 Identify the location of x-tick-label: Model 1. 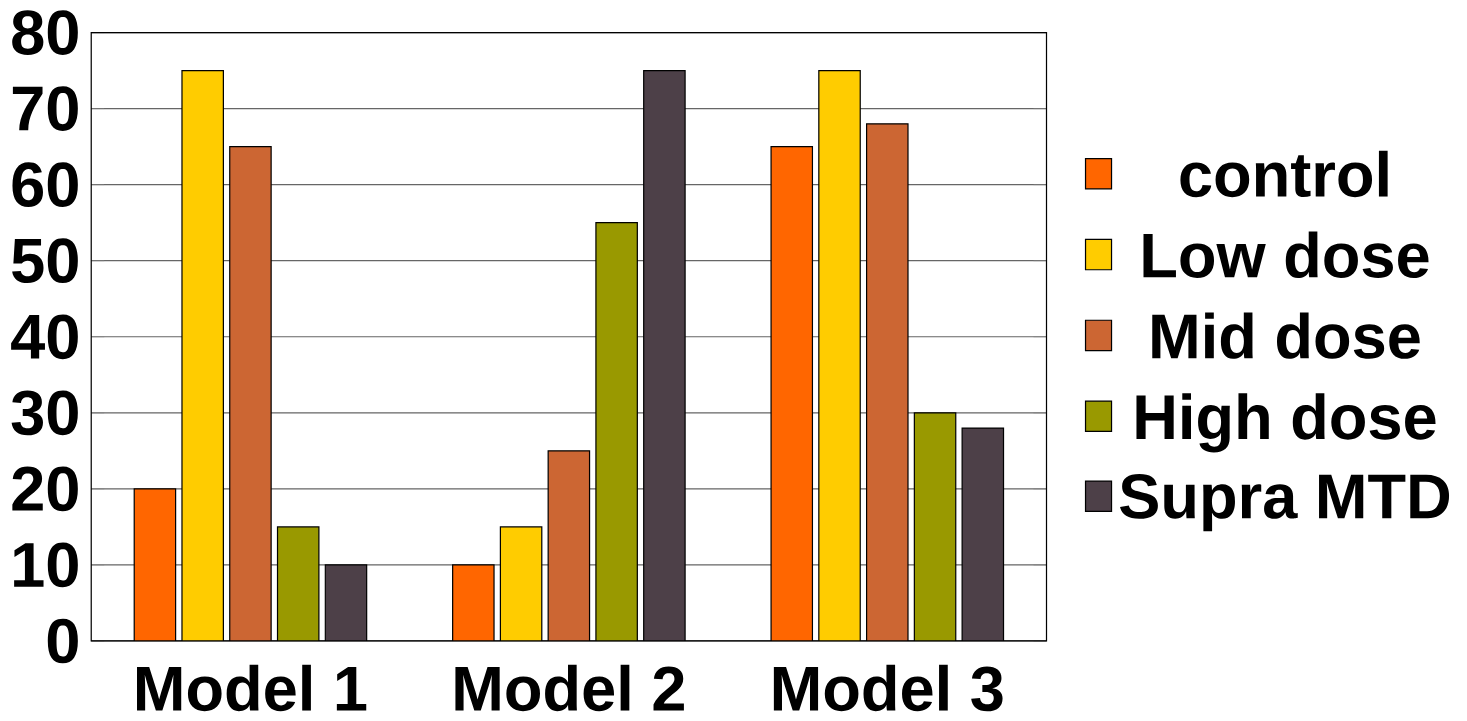
(252, 687).